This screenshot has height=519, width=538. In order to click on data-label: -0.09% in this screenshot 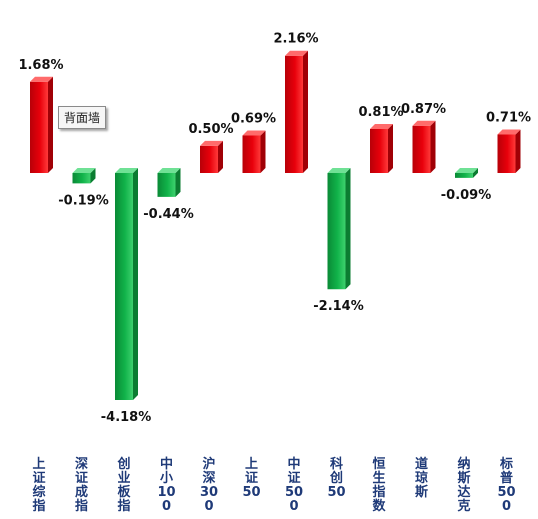, I will do `click(466, 195)`.